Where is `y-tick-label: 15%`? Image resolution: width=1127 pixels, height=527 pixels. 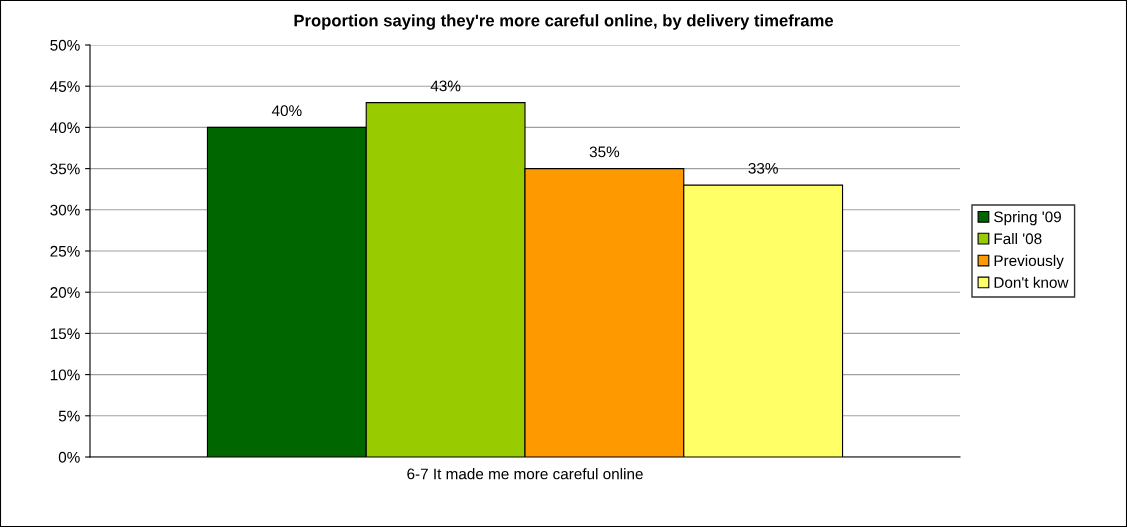
y-tick-label: 15% is located at coordinates (65, 334).